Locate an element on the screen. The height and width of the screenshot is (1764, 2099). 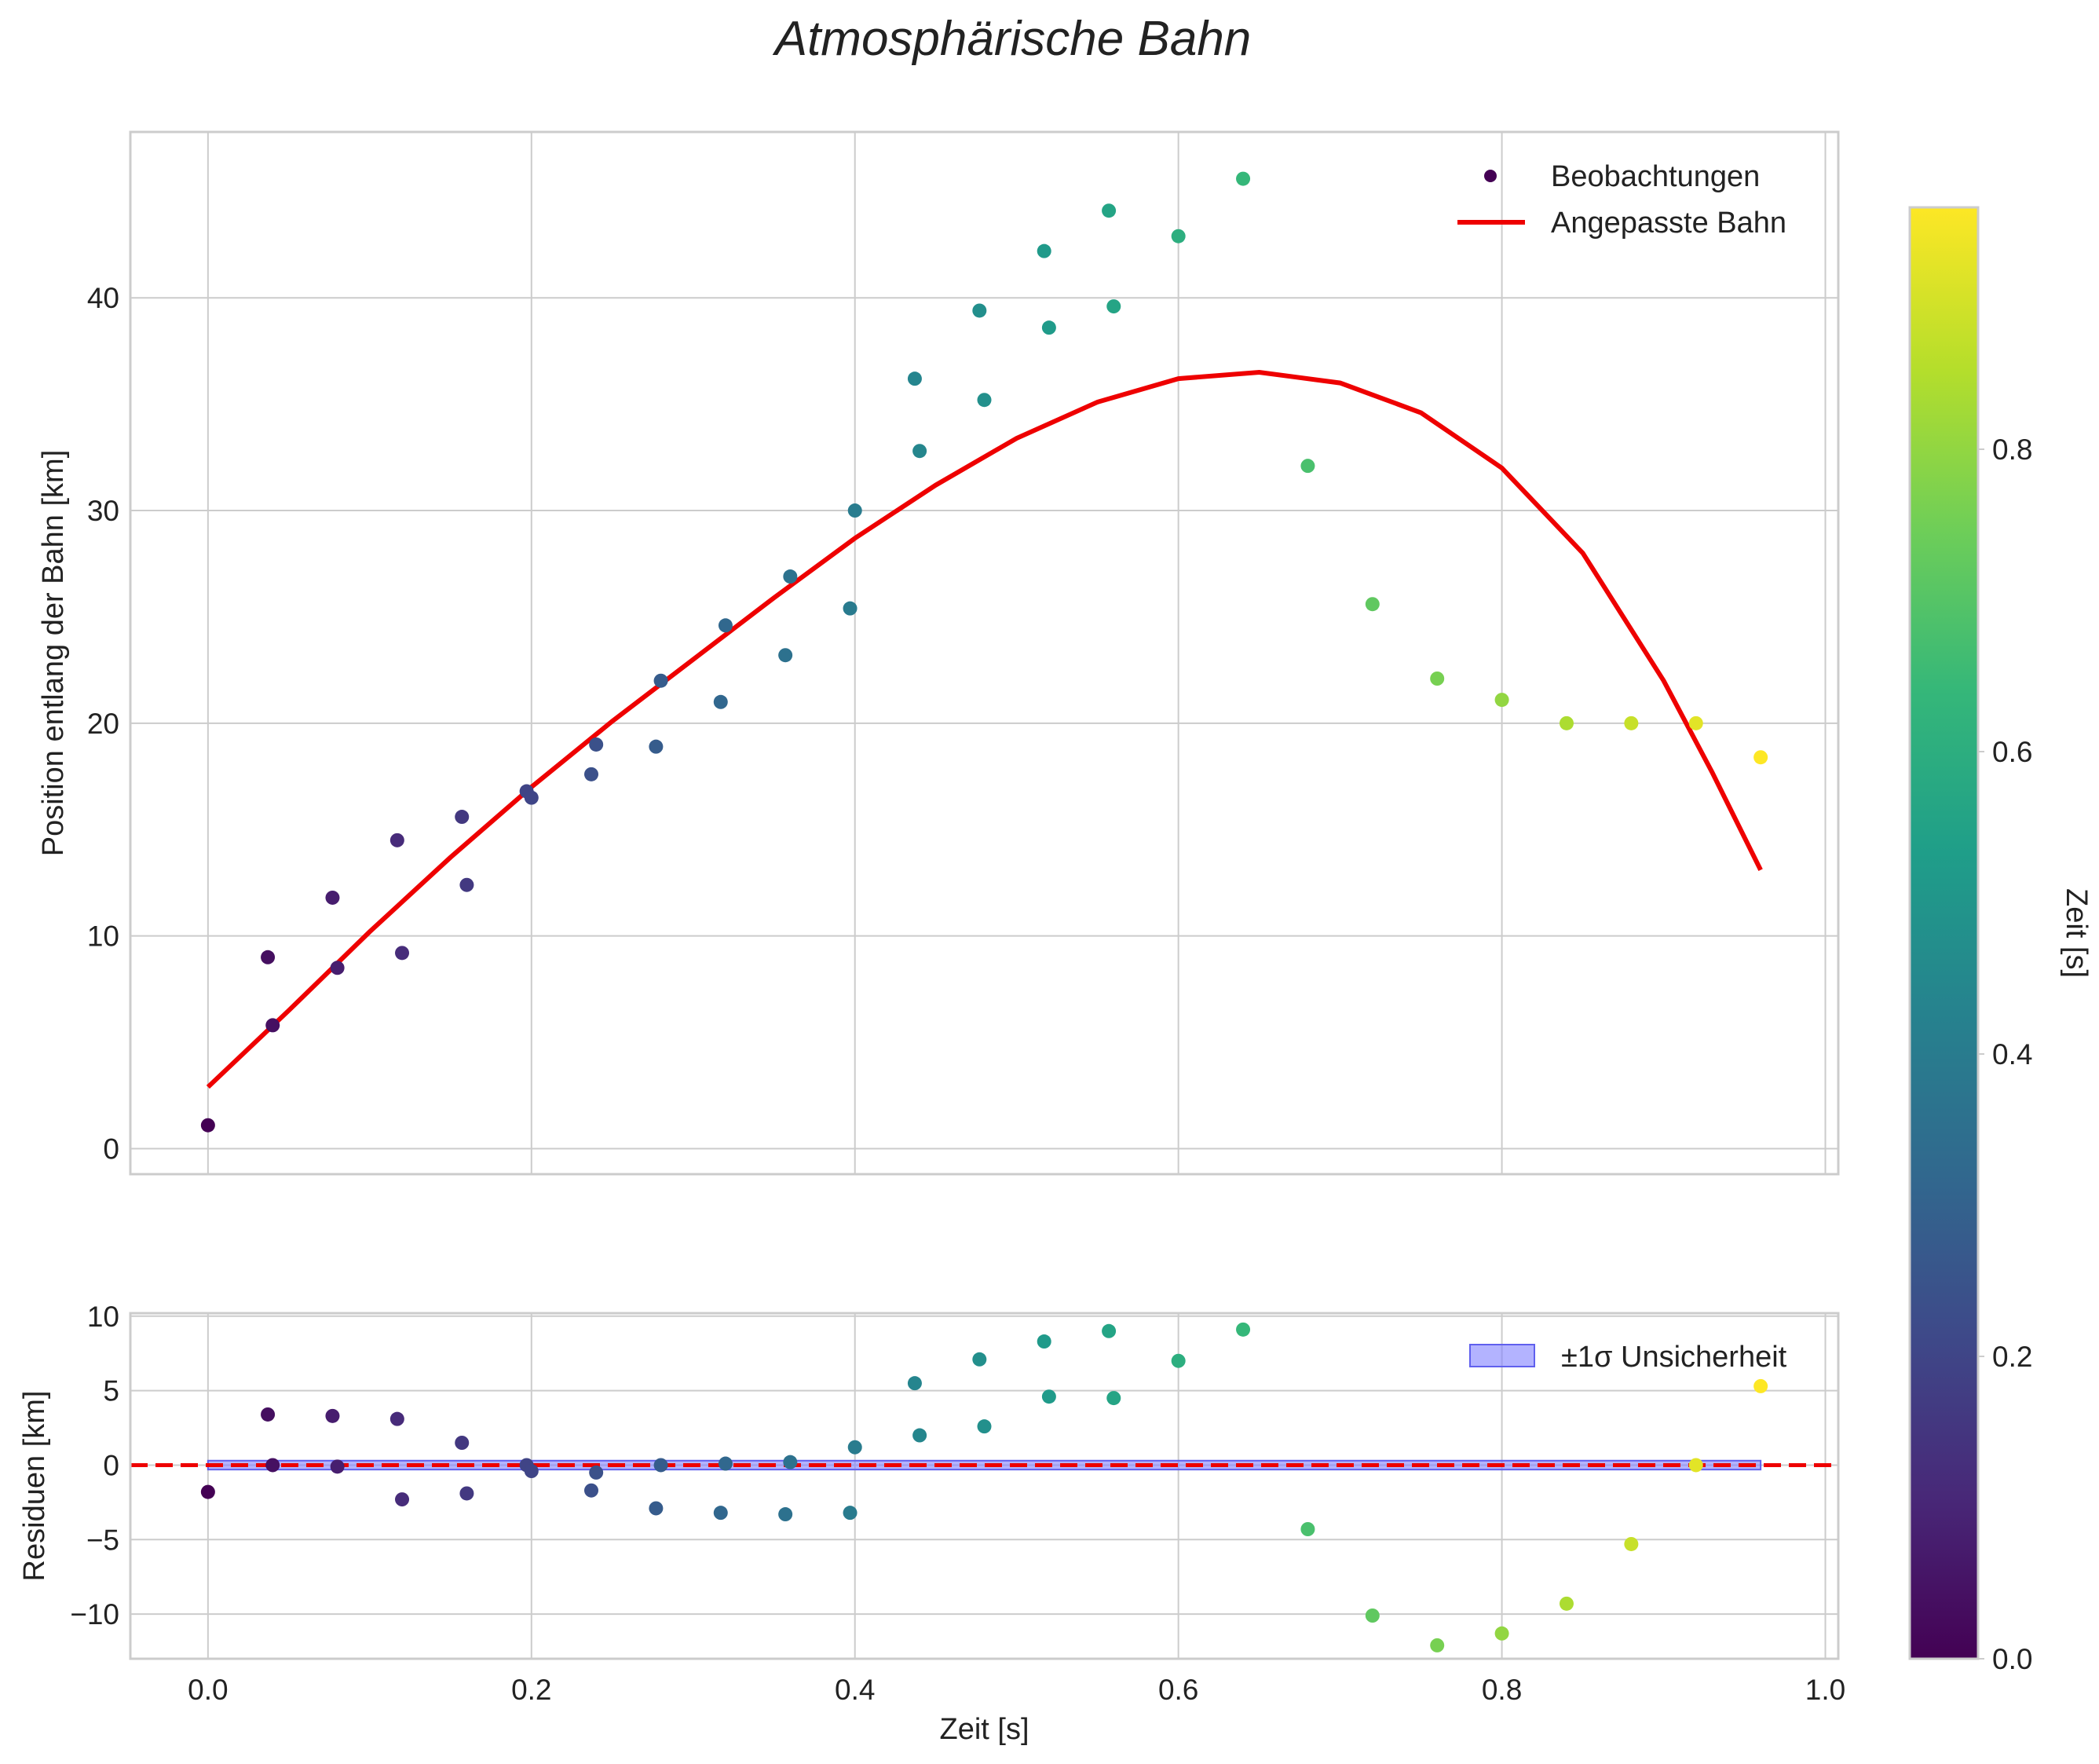
residual-points is located at coordinates (984, 1487).